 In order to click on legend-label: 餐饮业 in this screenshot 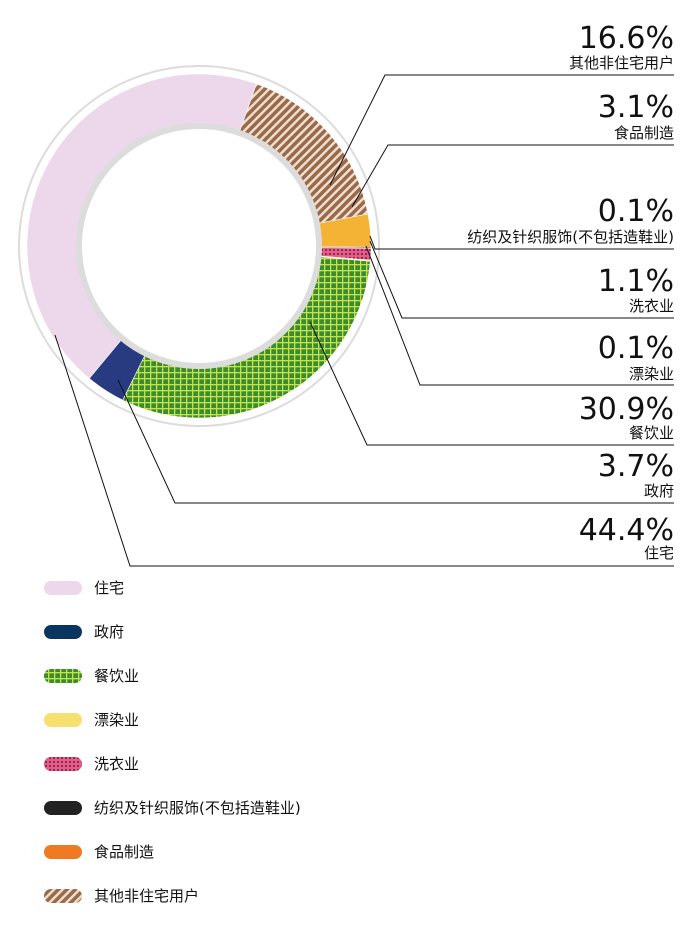, I will do `click(116, 676)`.